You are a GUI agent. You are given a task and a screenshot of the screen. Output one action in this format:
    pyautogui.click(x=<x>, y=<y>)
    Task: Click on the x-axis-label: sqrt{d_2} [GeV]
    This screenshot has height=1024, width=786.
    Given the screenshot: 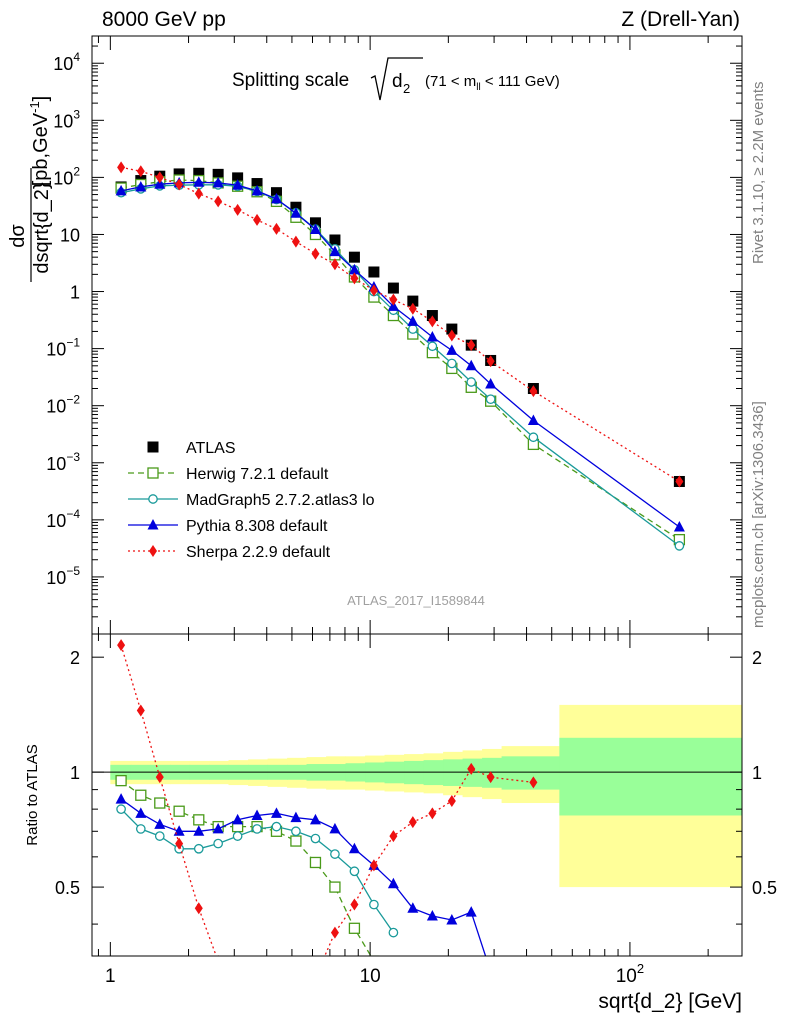 What is the action you would take?
    pyautogui.click(x=670, y=1001)
    